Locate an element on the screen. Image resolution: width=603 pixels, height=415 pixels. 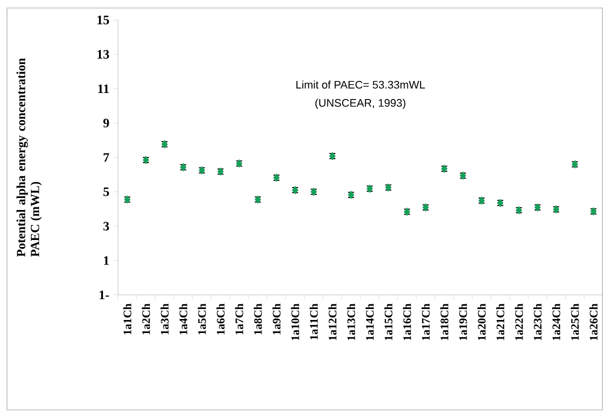
x-tick-label: 1a25Ch is located at coordinates (574, 322).